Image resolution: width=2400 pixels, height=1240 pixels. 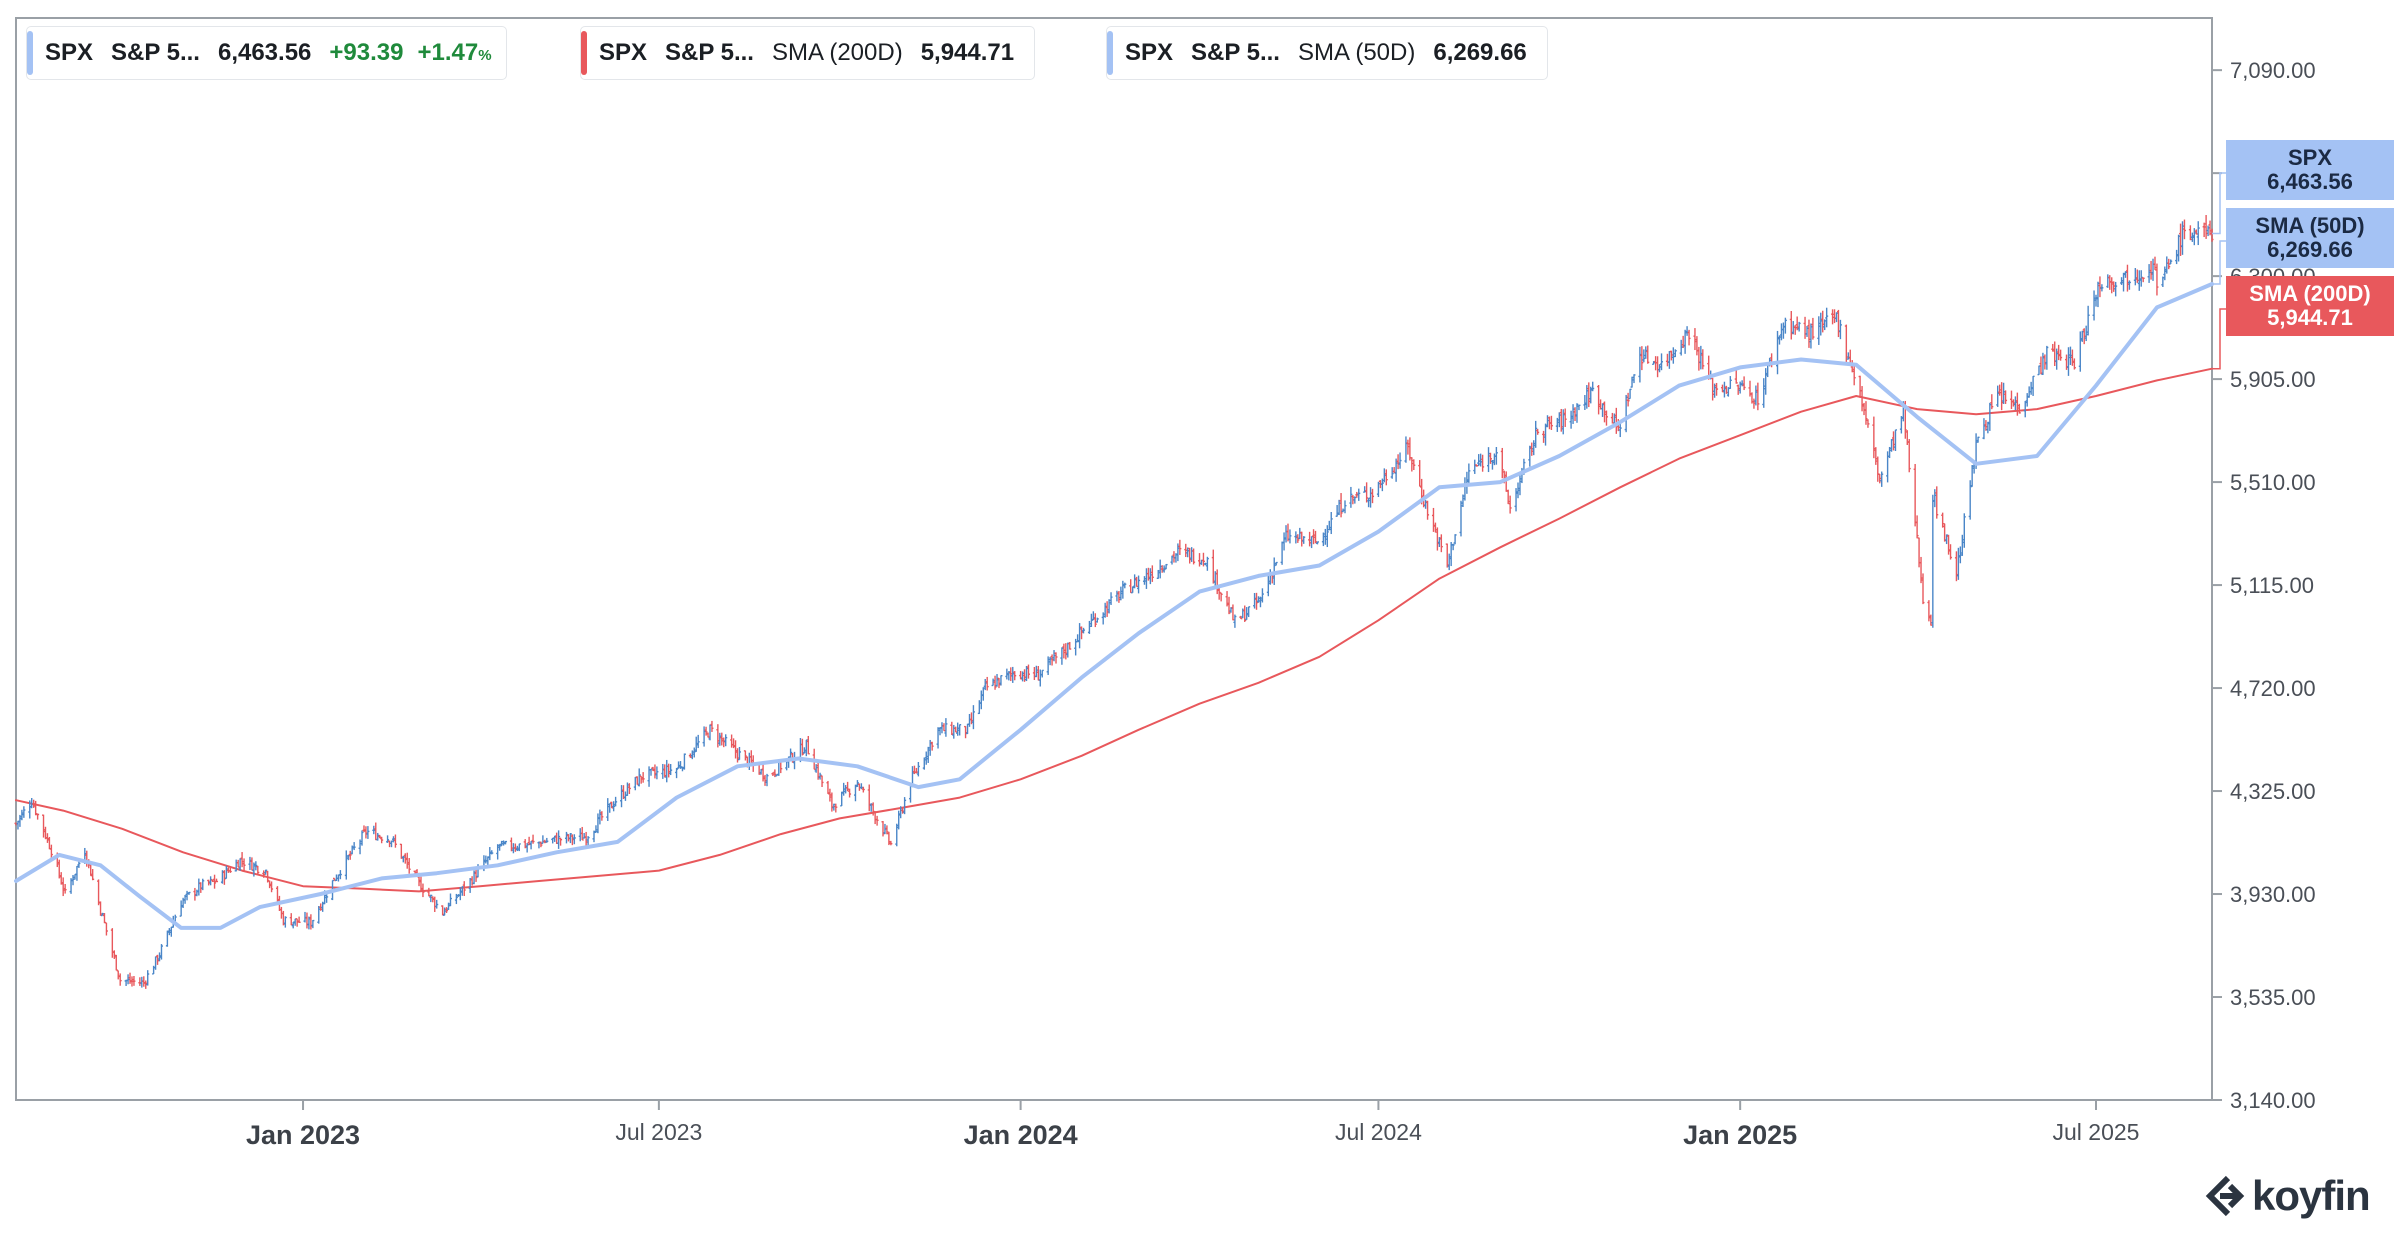 I want to click on legend-chip-sma200: SPX S&P 5... SMA (200D) 5,944.71, so click(x=808, y=53).